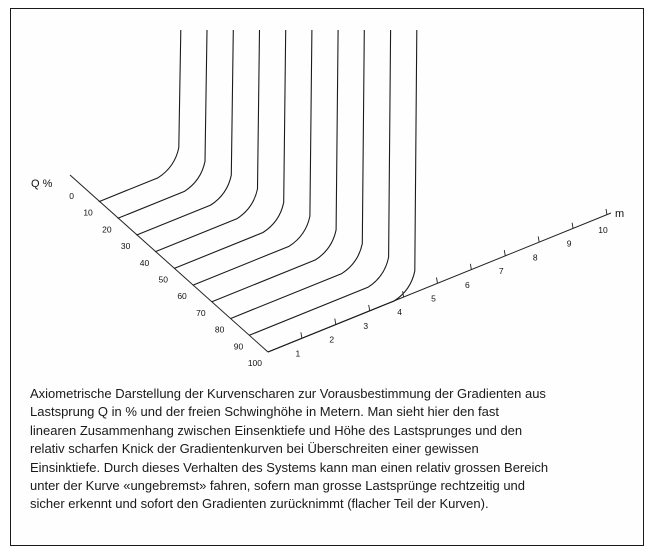 This screenshot has height=555, width=656. I want to click on q-tick-label: 60, so click(182, 296).